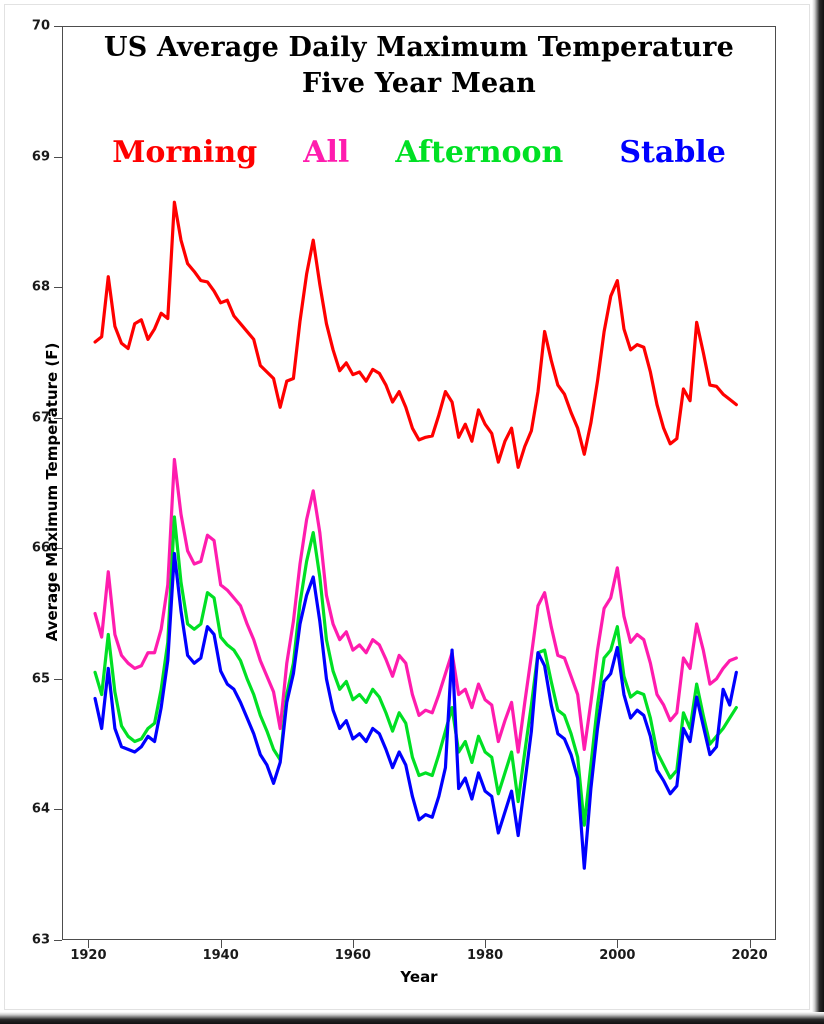 This screenshot has width=824, height=1024. What do you see at coordinates (818, 512) in the screenshot?
I see `figure-shadow-right` at bounding box center [818, 512].